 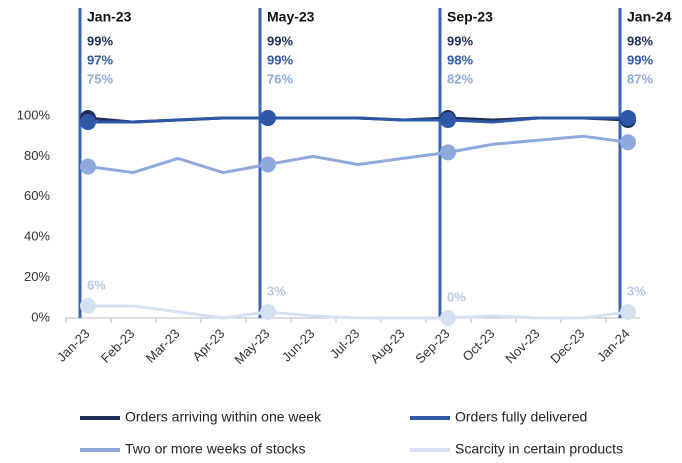 What do you see at coordinates (613, 345) in the screenshot?
I see `x-tick-label: Jan-24` at bounding box center [613, 345].